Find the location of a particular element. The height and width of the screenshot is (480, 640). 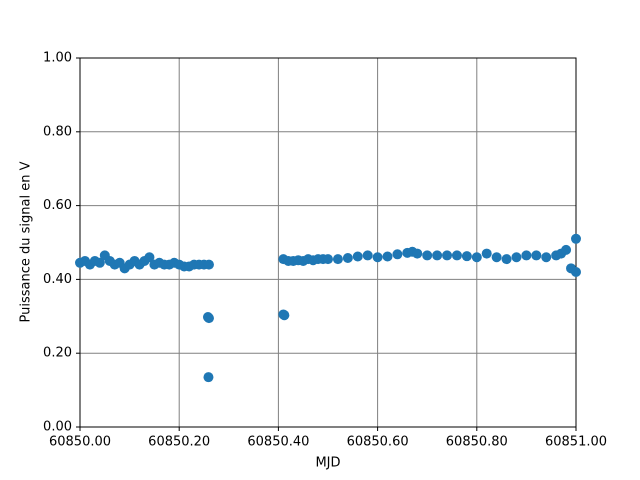

x-tick-label: 60850.60 is located at coordinates (378, 442).